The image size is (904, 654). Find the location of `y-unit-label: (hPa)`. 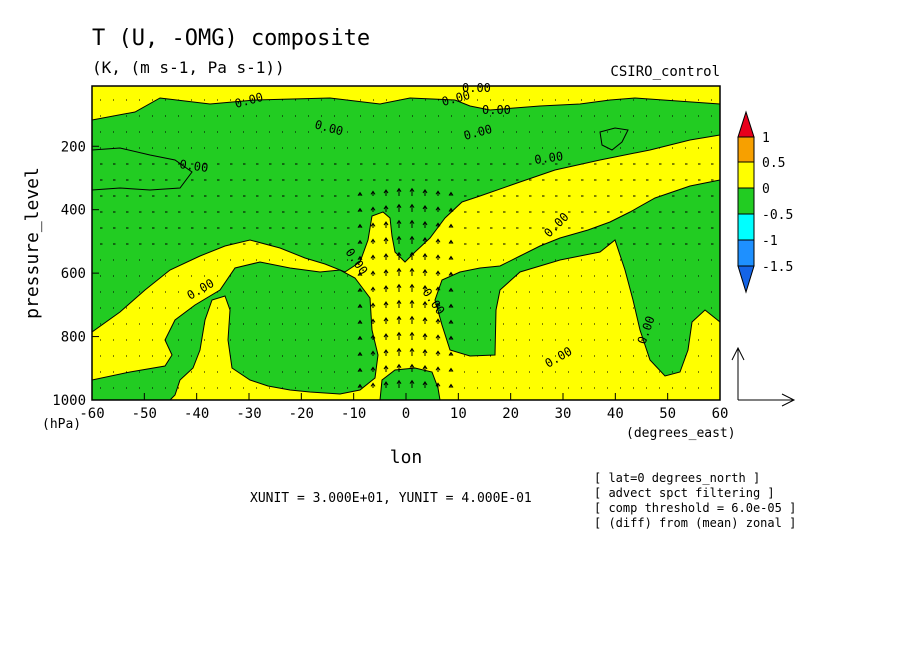

y-unit-label: (hPa) is located at coordinates (61, 424).